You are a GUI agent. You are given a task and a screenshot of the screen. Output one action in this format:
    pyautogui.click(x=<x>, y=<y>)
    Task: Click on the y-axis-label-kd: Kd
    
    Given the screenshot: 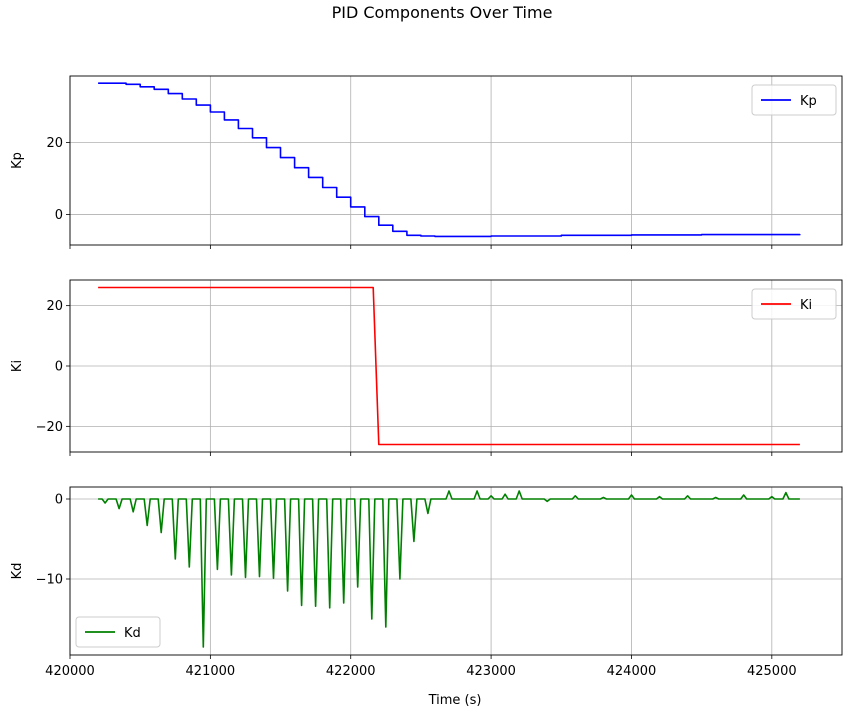 What is the action you would take?
    pyautogui.click(x=17, y=571)
    